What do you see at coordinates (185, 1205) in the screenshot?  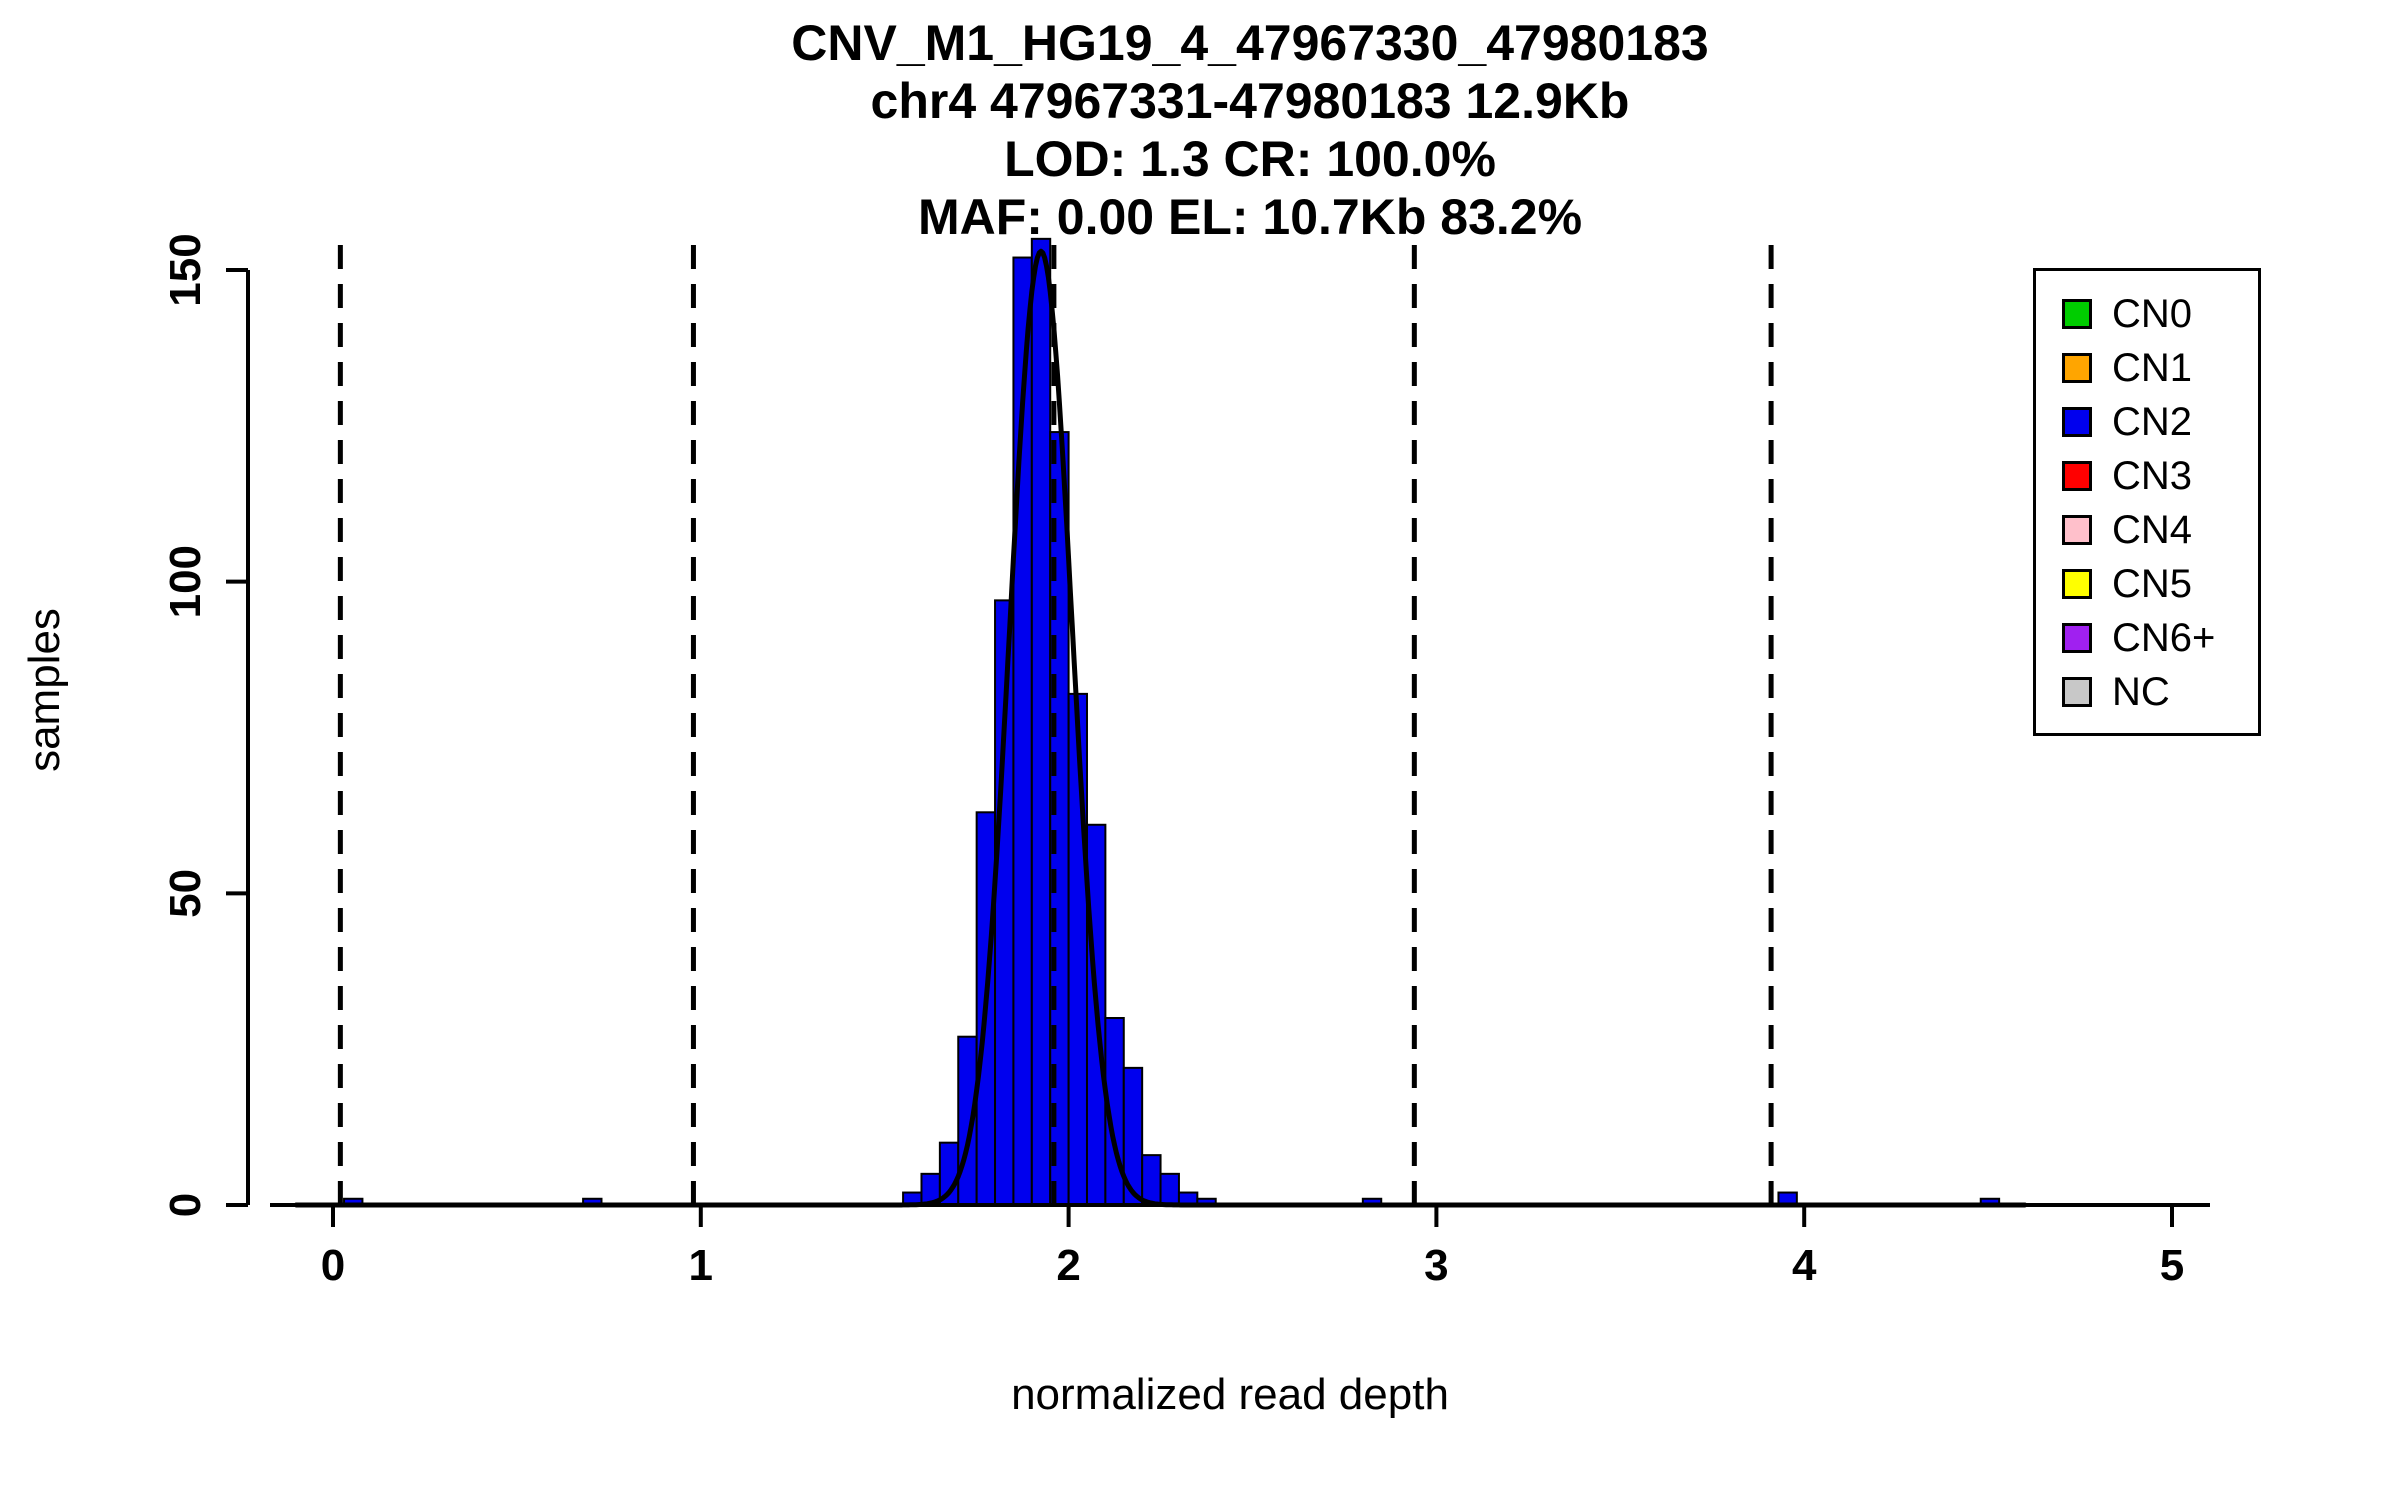 I see `y-axis-tick-label: 0` at bounding box center [185, 1205].